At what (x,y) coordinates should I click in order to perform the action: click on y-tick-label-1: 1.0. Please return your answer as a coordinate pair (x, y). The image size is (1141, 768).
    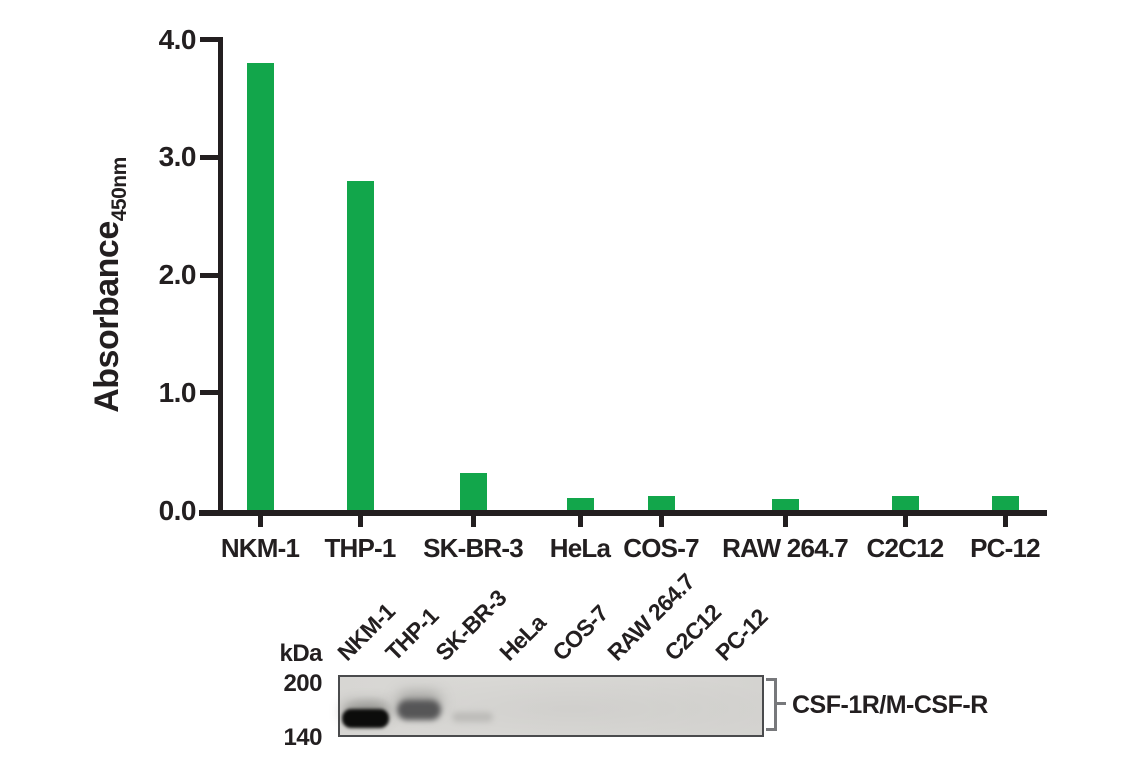
    Looking at the image, I should click on (177, 392).